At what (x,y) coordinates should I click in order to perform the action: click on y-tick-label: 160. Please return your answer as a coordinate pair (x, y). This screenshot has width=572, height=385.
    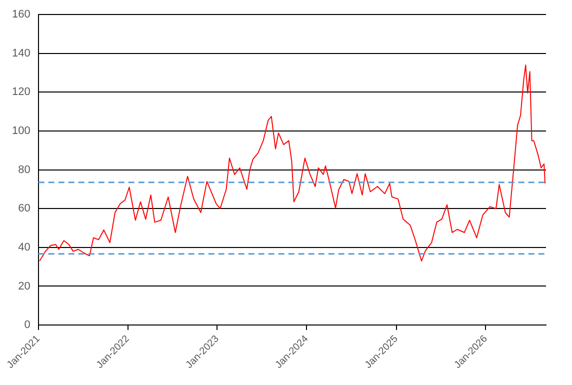
    Looking at the image, I should click on (21, 14).